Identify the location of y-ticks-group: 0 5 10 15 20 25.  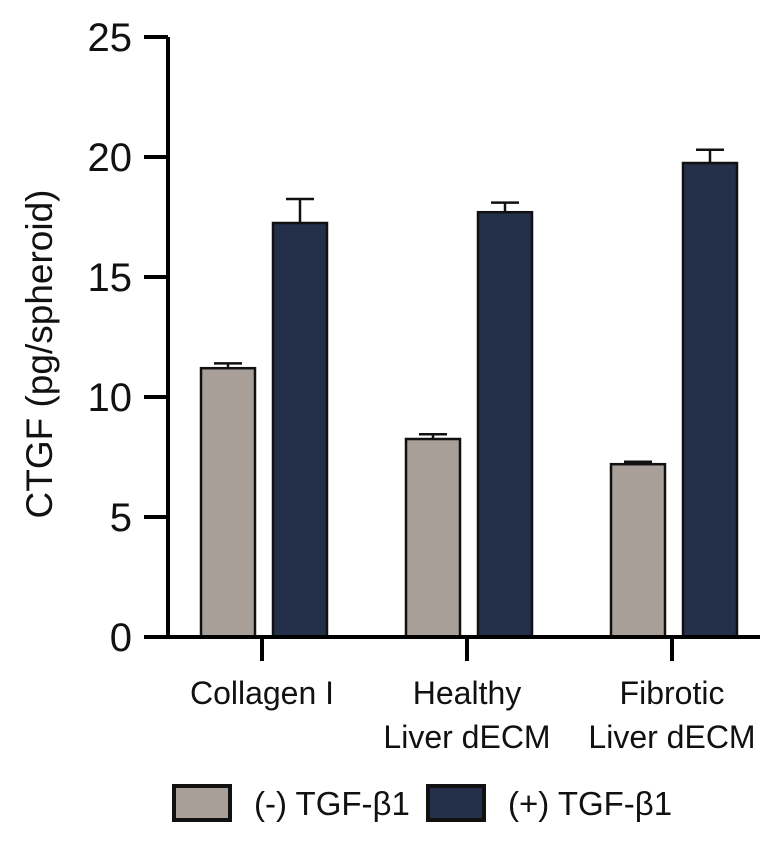
(128, 338).